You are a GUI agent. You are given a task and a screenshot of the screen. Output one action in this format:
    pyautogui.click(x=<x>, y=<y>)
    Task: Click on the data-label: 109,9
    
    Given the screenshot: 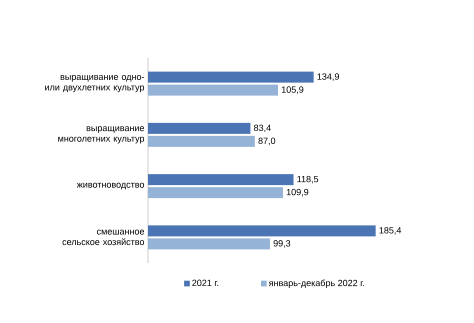 What is the action you would take?
    pyautogui.click(x=297, y=192)
    